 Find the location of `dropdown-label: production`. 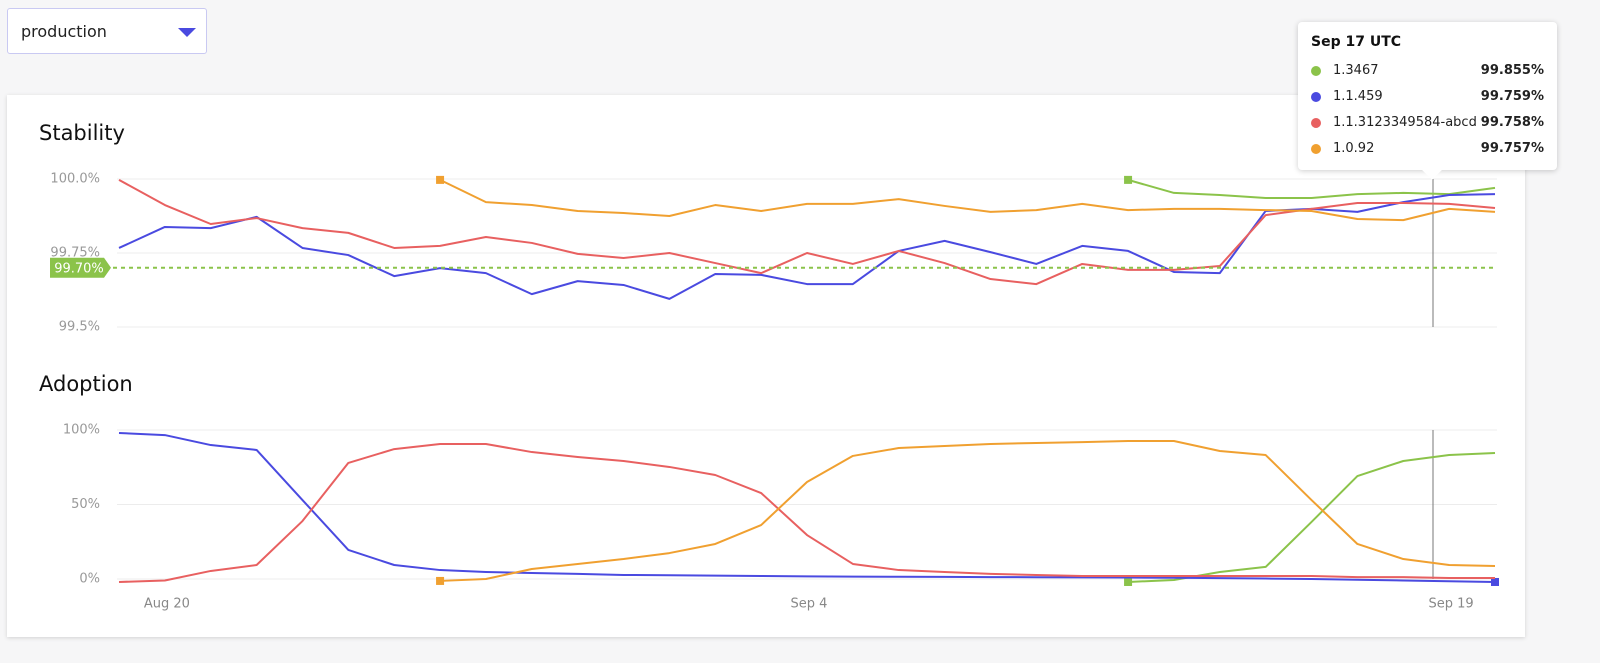

dropdown-label: production is located at coordinates (64, 31).